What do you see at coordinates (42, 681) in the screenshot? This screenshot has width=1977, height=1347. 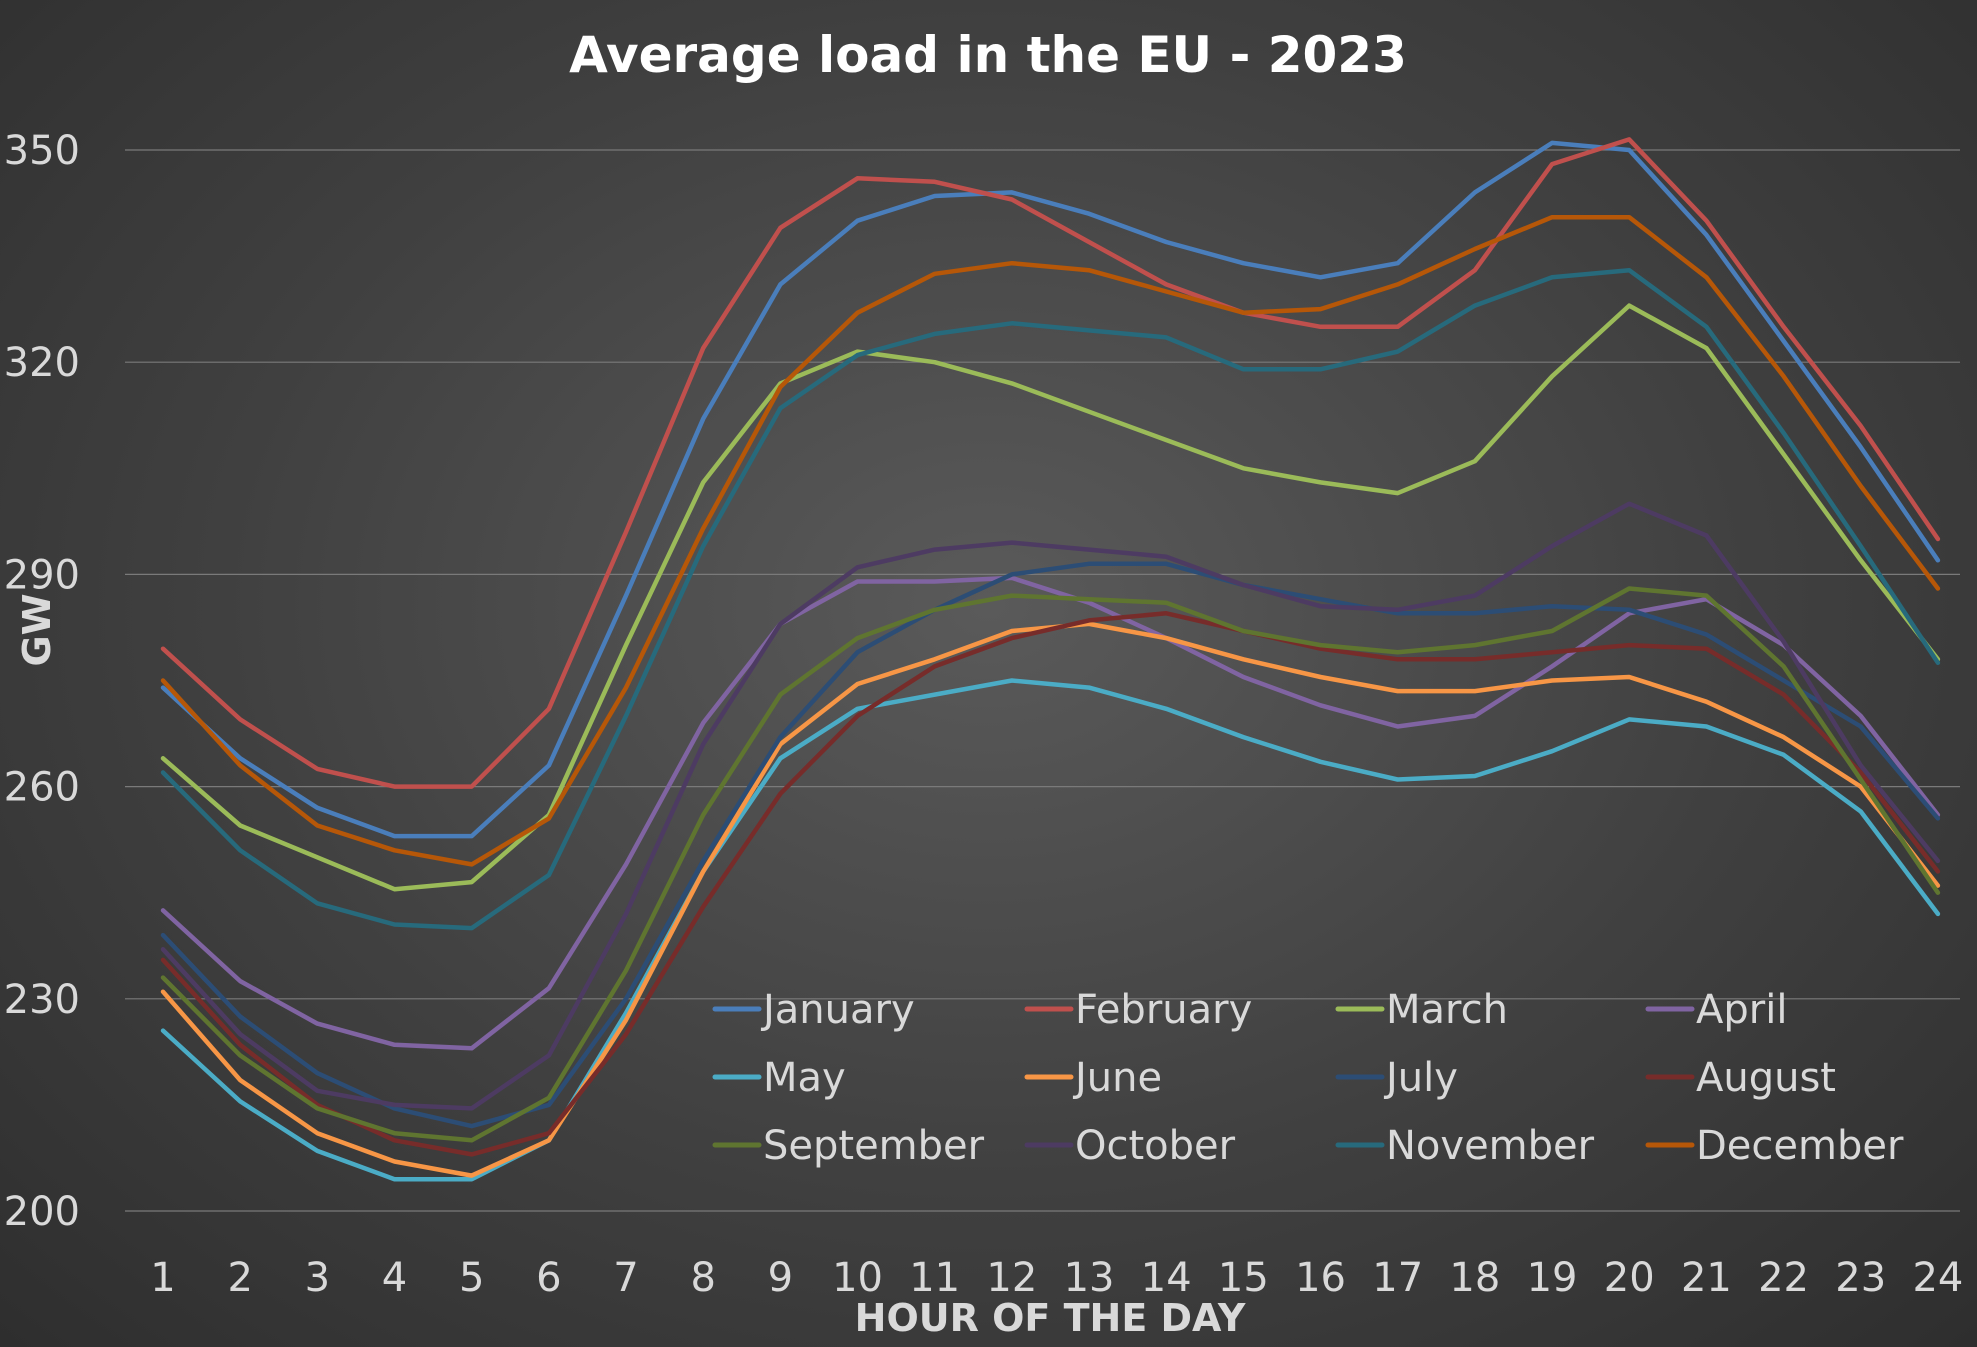 I see `y-axis-ticks: 200 230 260 290 320 350` at bounding box center [42, 681].